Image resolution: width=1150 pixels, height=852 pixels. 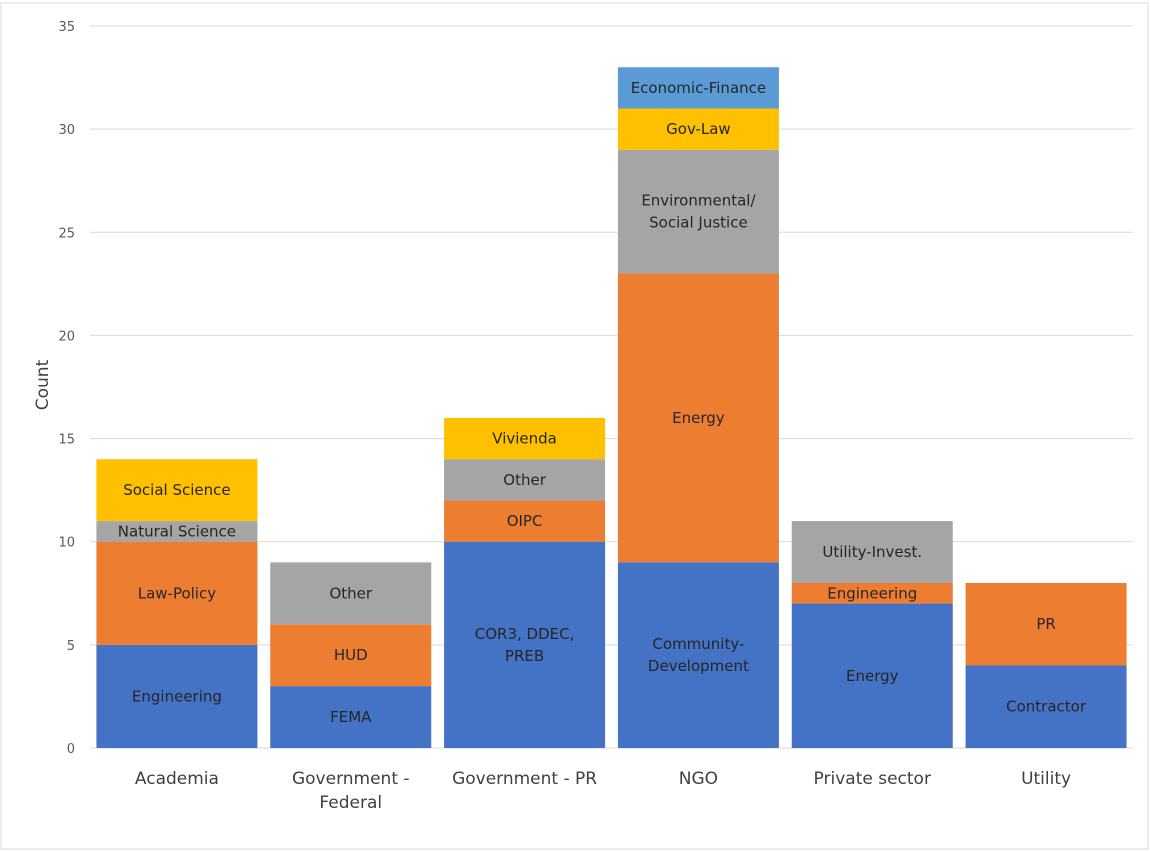 I want to click on text-line: Law-Policy, so click(x=177, y=593).